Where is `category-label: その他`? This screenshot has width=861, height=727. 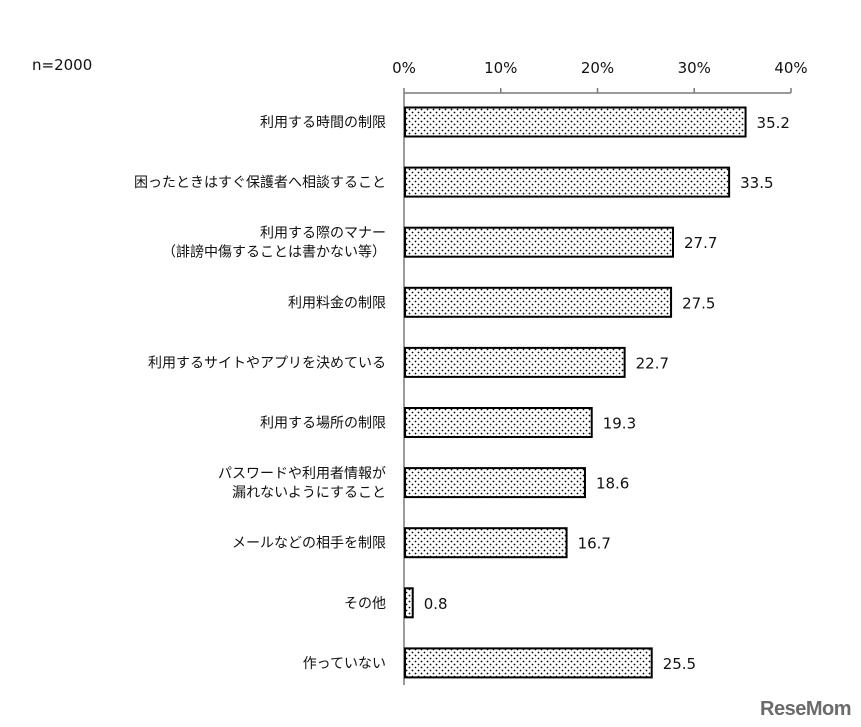
category-label: その他 is located at coordinates (365, 604).